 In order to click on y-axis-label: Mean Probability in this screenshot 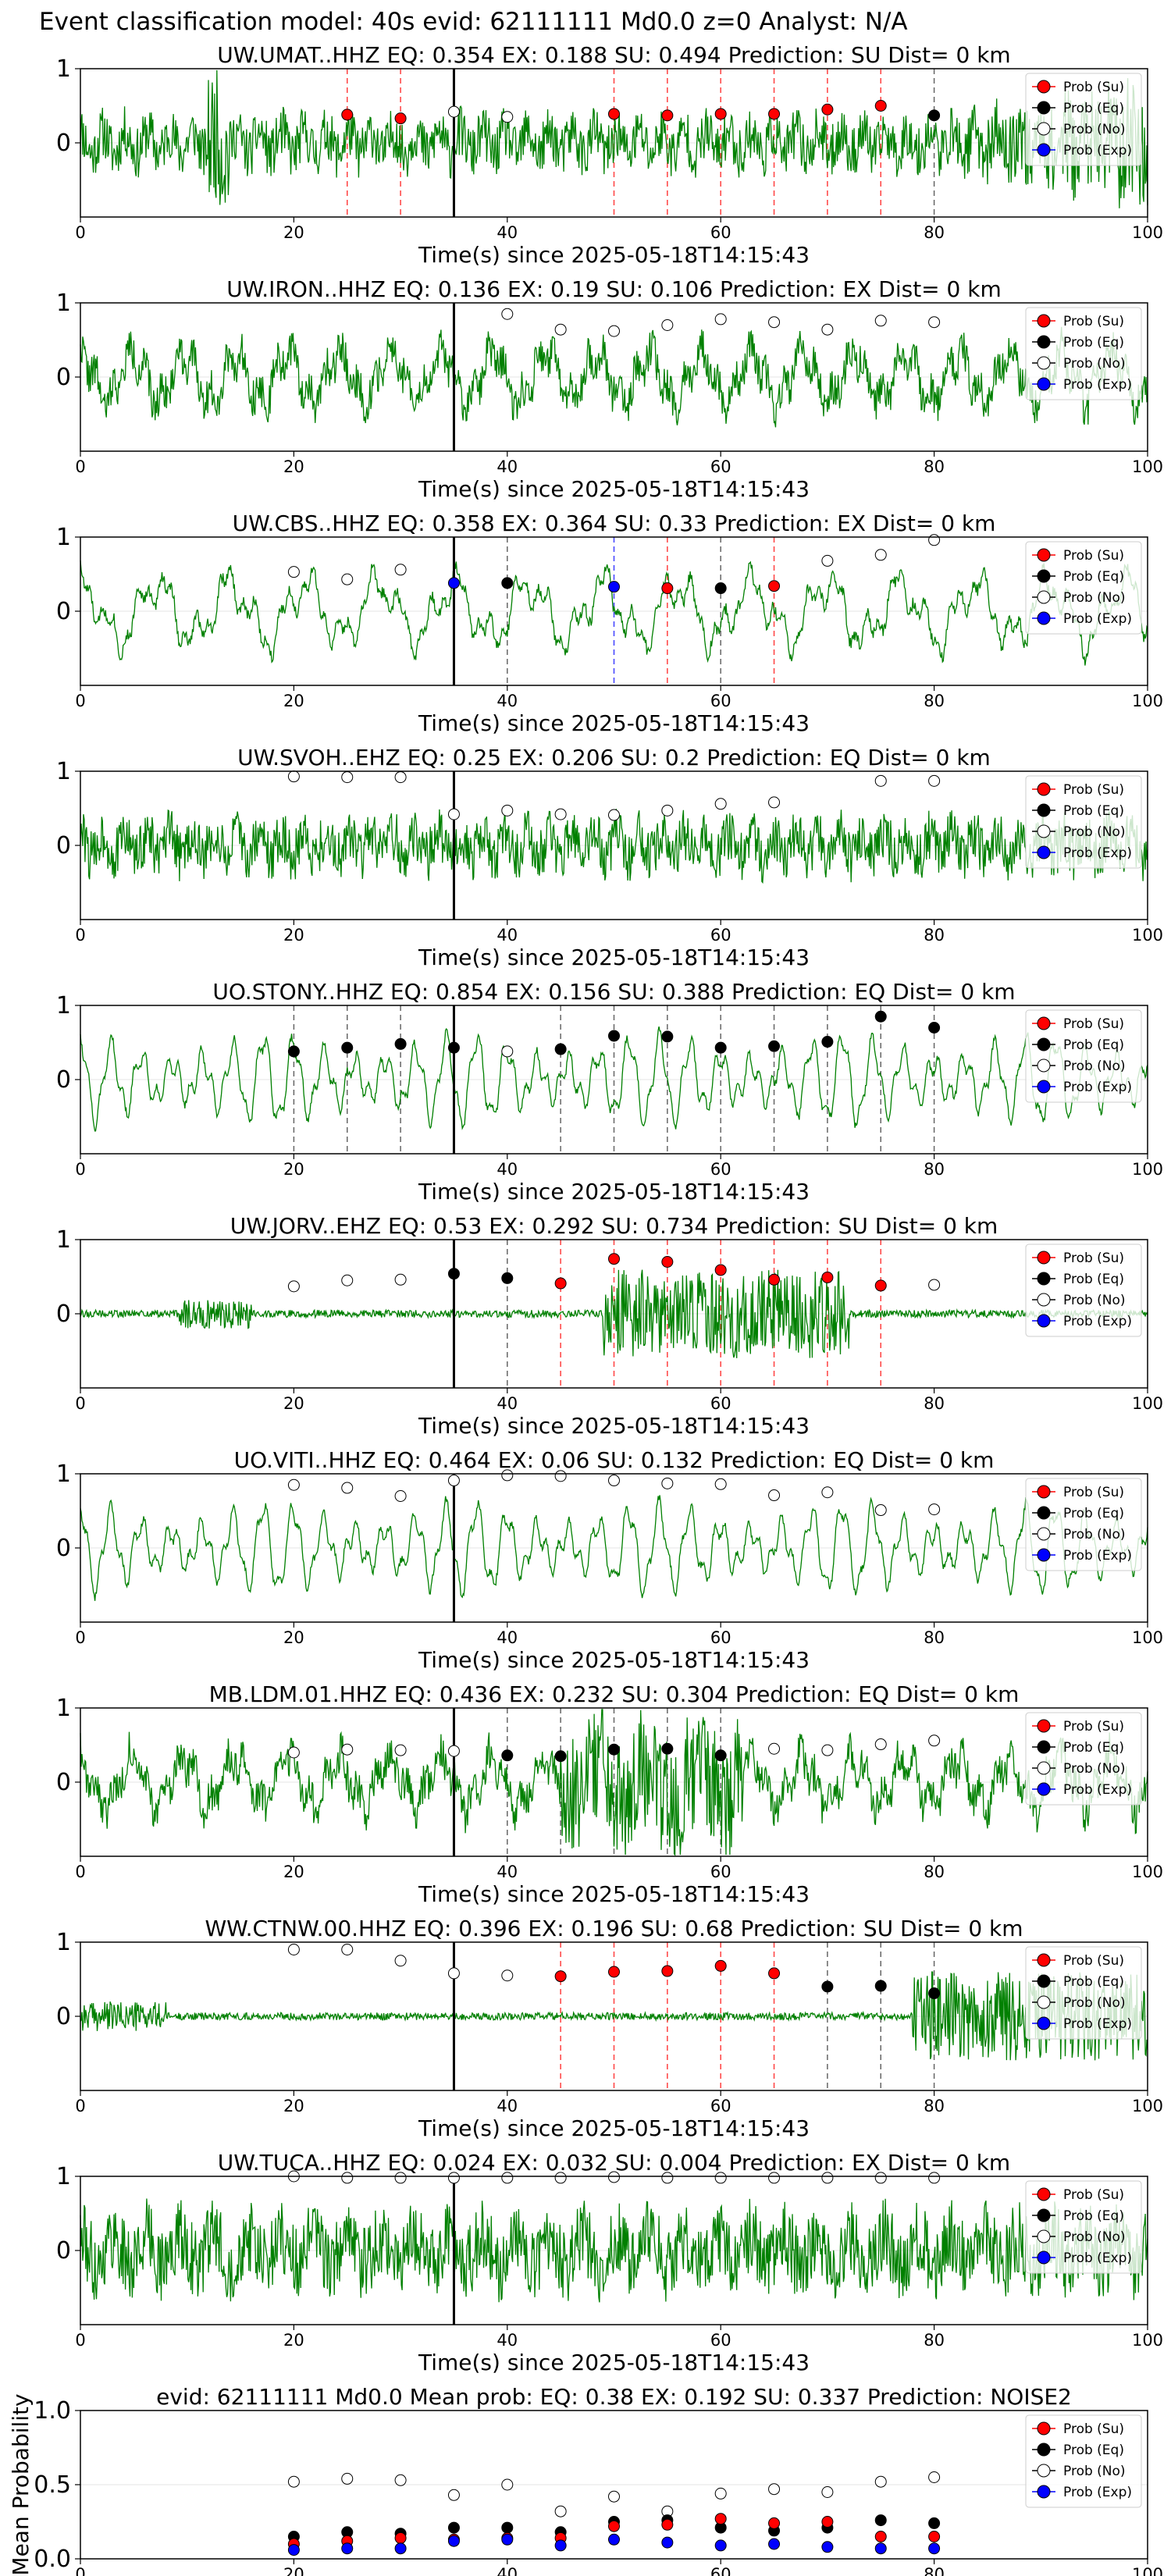, I will do `click(21, 2484)`.